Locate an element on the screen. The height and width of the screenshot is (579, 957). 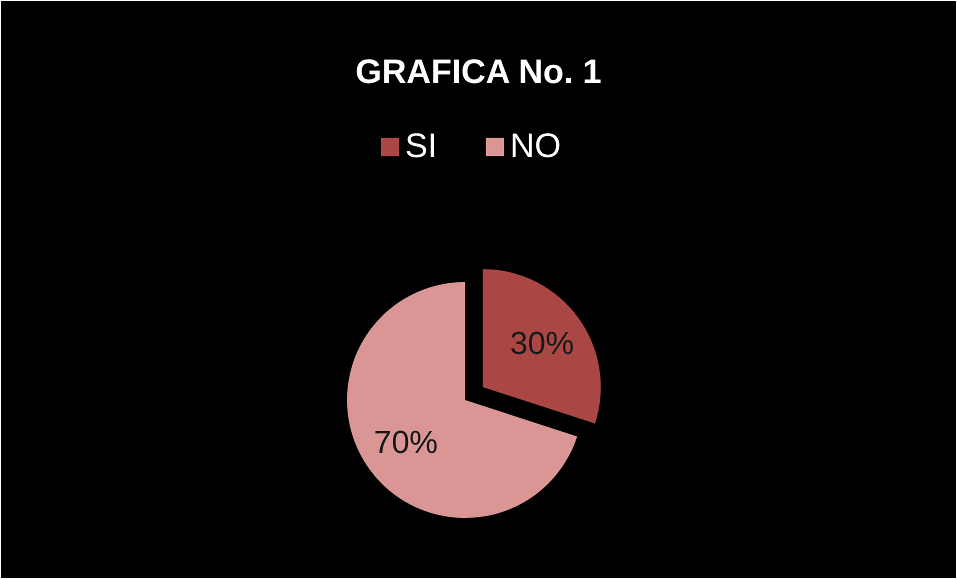
data-label: 30% is located at coordinates (542, 343).